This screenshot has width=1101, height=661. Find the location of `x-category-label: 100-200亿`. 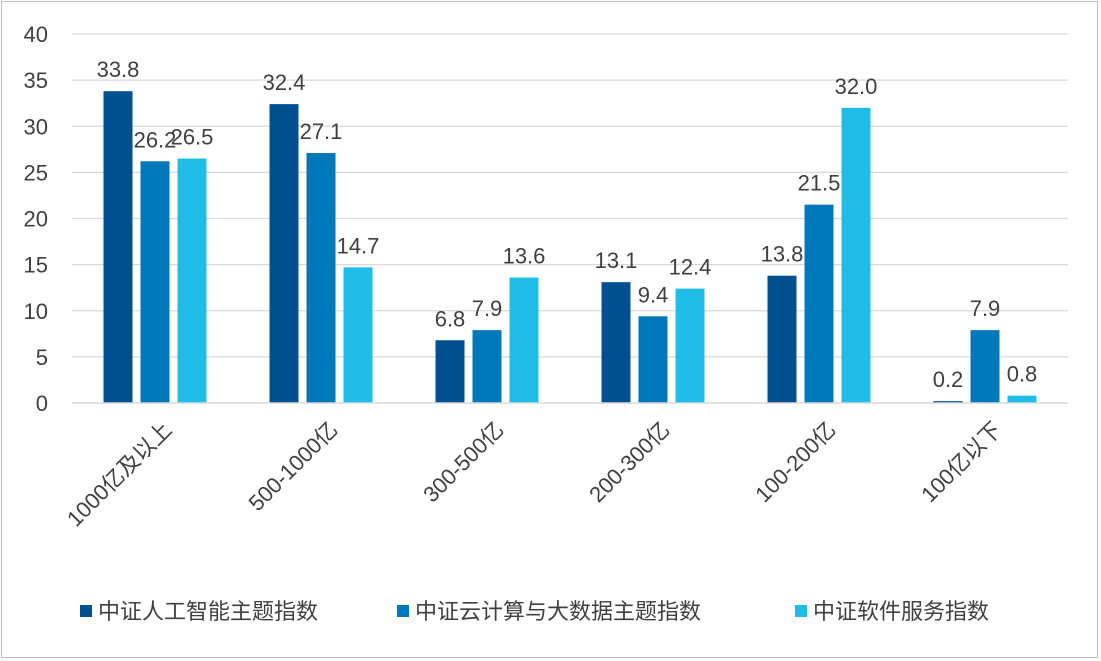

x-category-label: 100-200亿 is located at coordinates (795, 462).